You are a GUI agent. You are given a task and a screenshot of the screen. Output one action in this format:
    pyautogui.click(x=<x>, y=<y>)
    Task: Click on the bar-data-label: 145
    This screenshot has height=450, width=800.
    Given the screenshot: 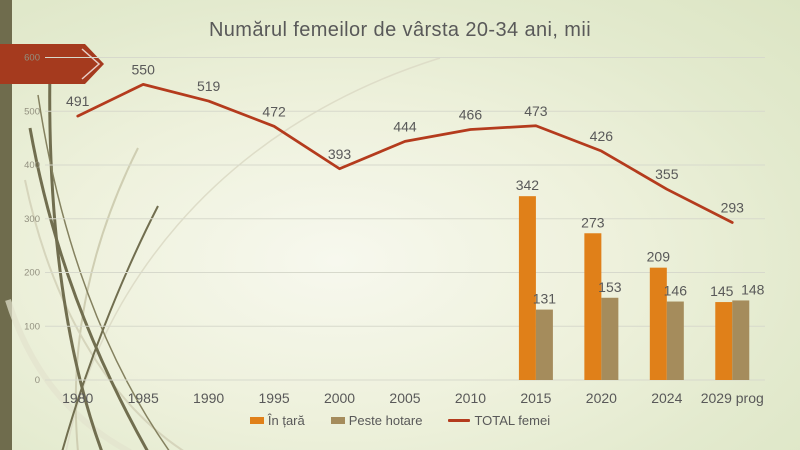 What is the action you would take?
    pyautogui.click(x=722, y=291)
    